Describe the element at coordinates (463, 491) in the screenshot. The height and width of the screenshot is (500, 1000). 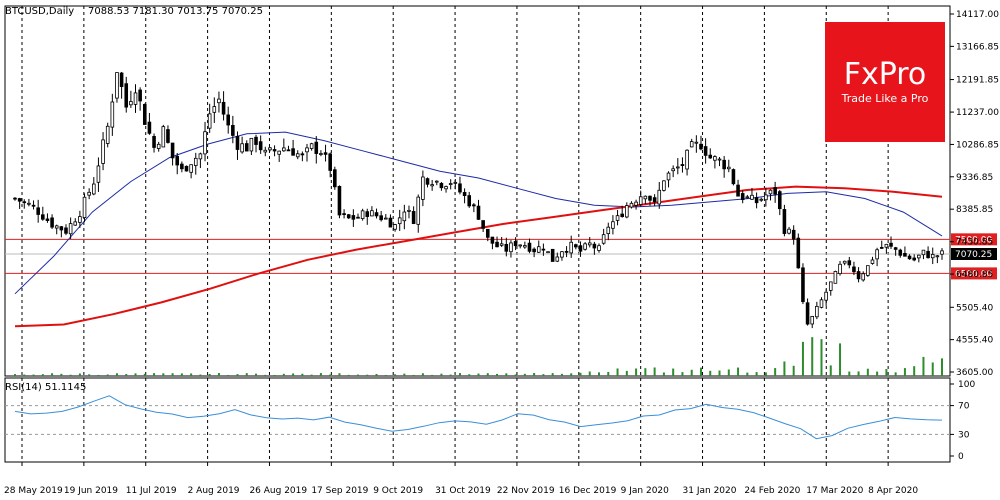
I see `x-tick-label: 31 Oct 2019` at that location.